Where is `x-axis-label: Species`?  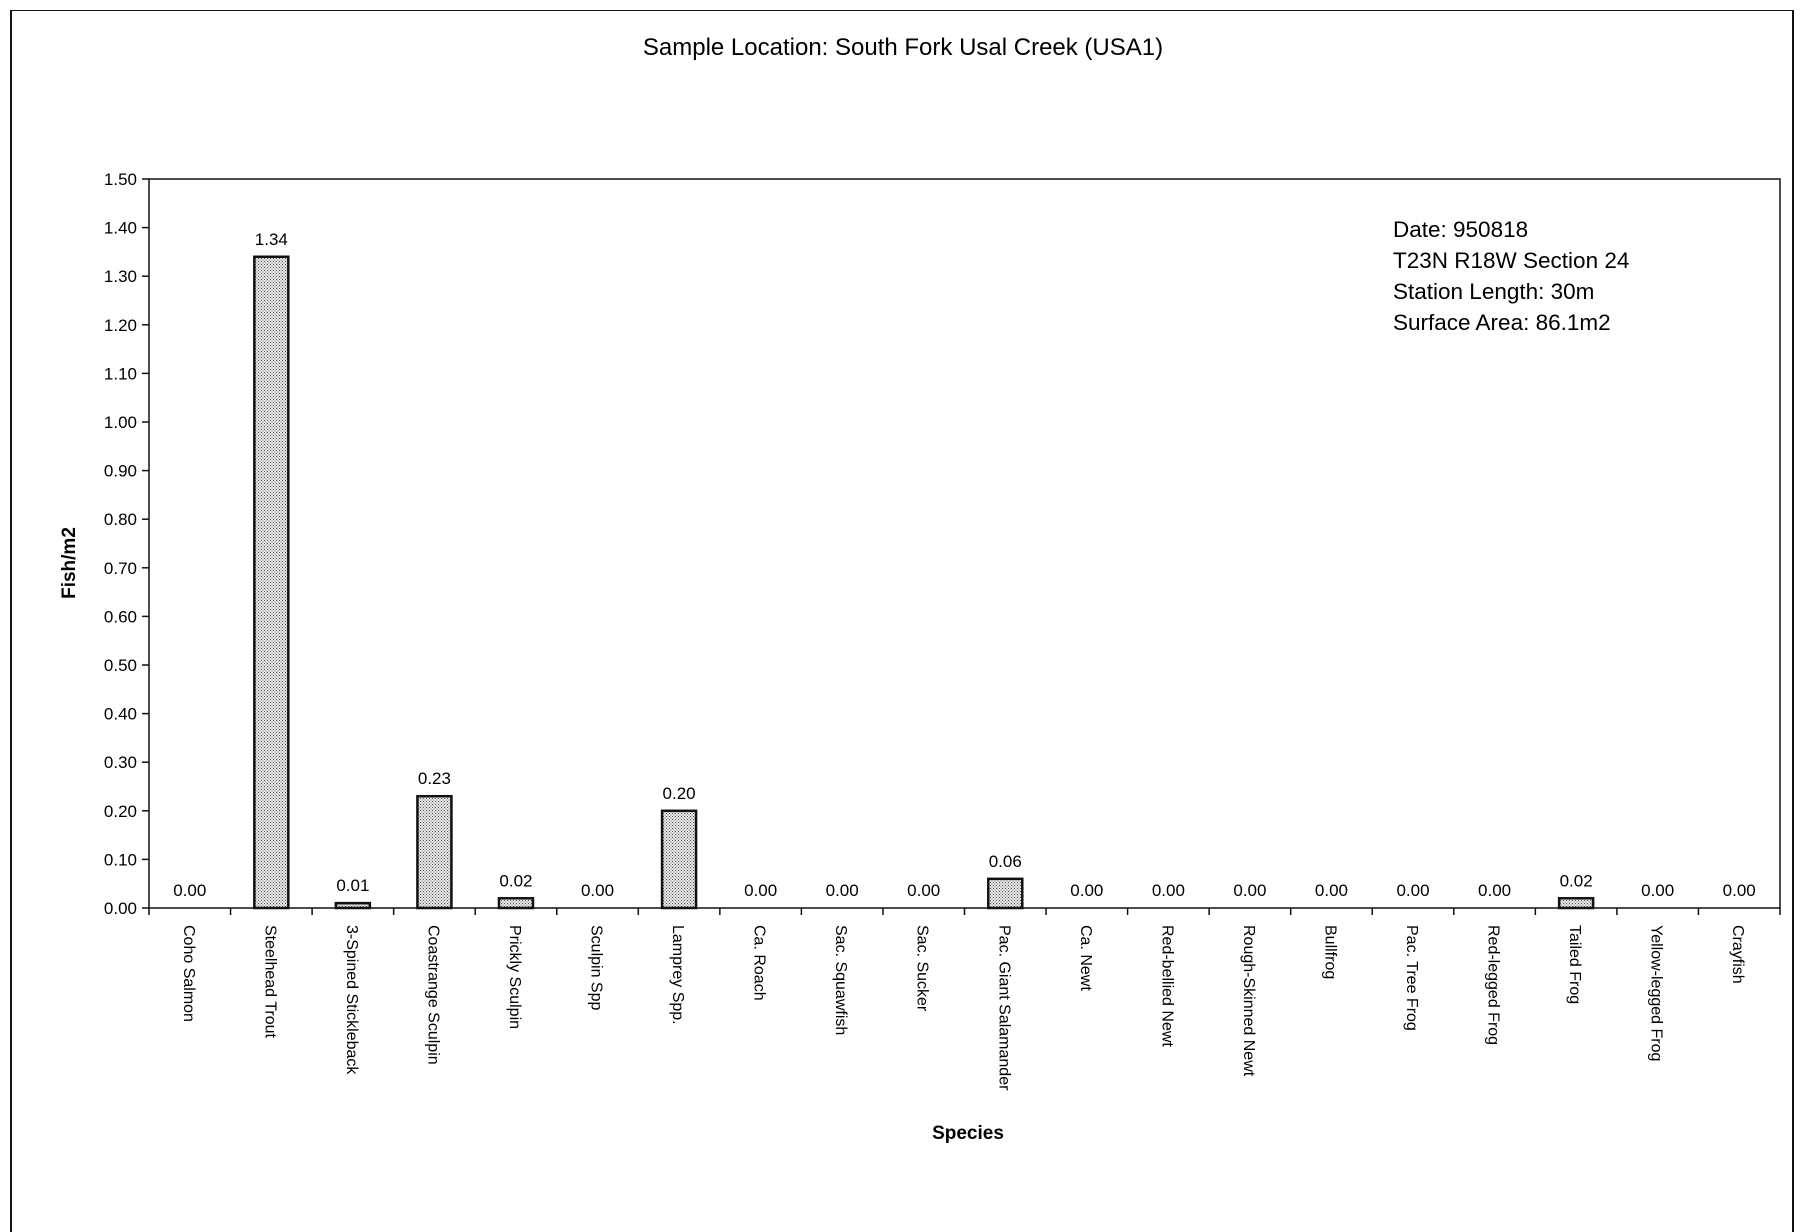 x-axis-label: Species is located at coordinates (968, 1133).